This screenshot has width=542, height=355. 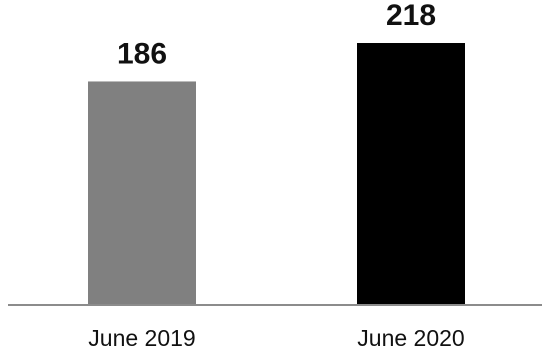 I want to click on x-tick-labels: June 2019 June 2020, so click(x=276, y=338).